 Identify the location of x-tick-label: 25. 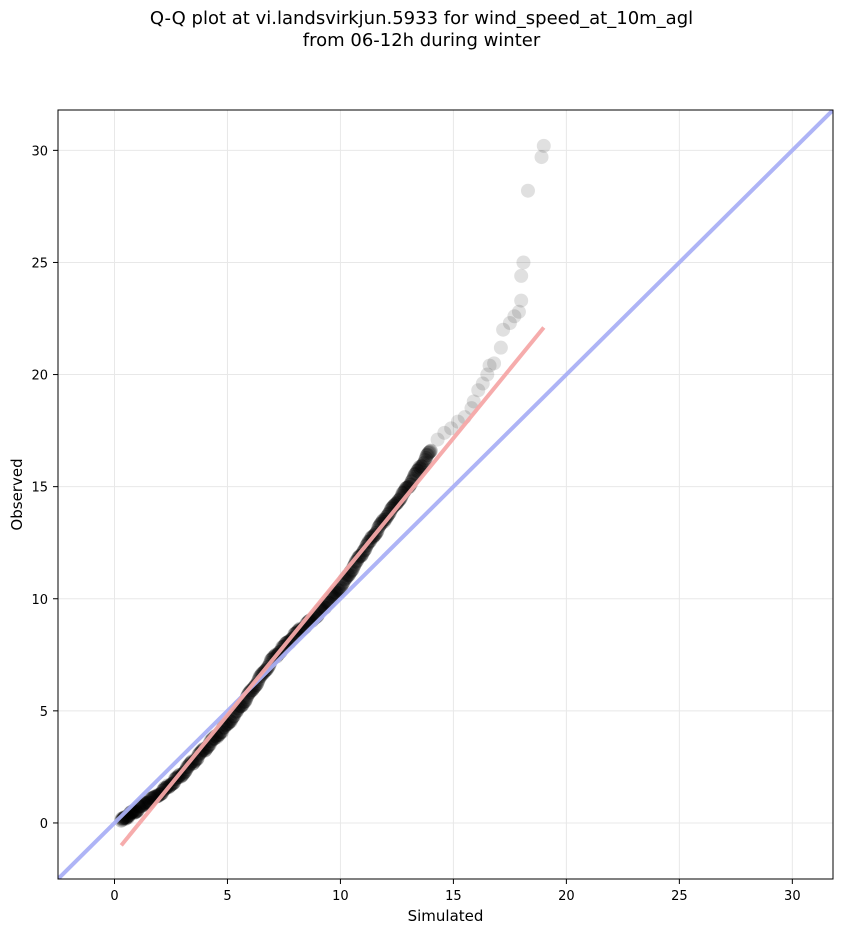
(679, 896).